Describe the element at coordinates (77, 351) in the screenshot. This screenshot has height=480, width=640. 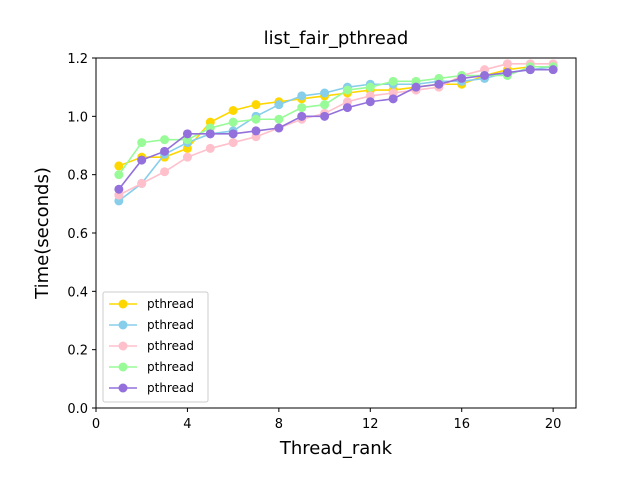
I see `y-tick-label: 0.2` at that location.